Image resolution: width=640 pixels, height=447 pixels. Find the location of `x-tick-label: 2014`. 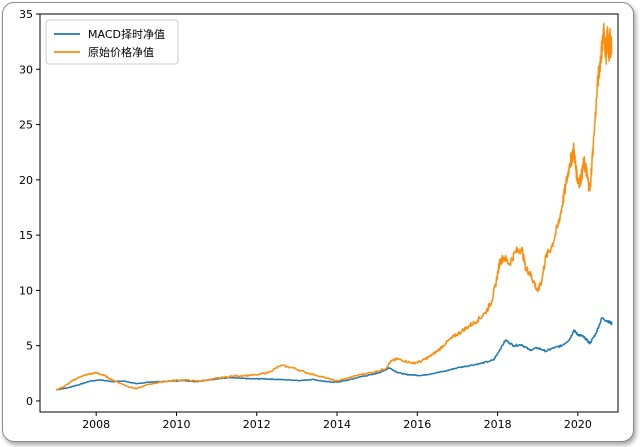

x-tick-label: 2014 is located at coordinates (337, 424).